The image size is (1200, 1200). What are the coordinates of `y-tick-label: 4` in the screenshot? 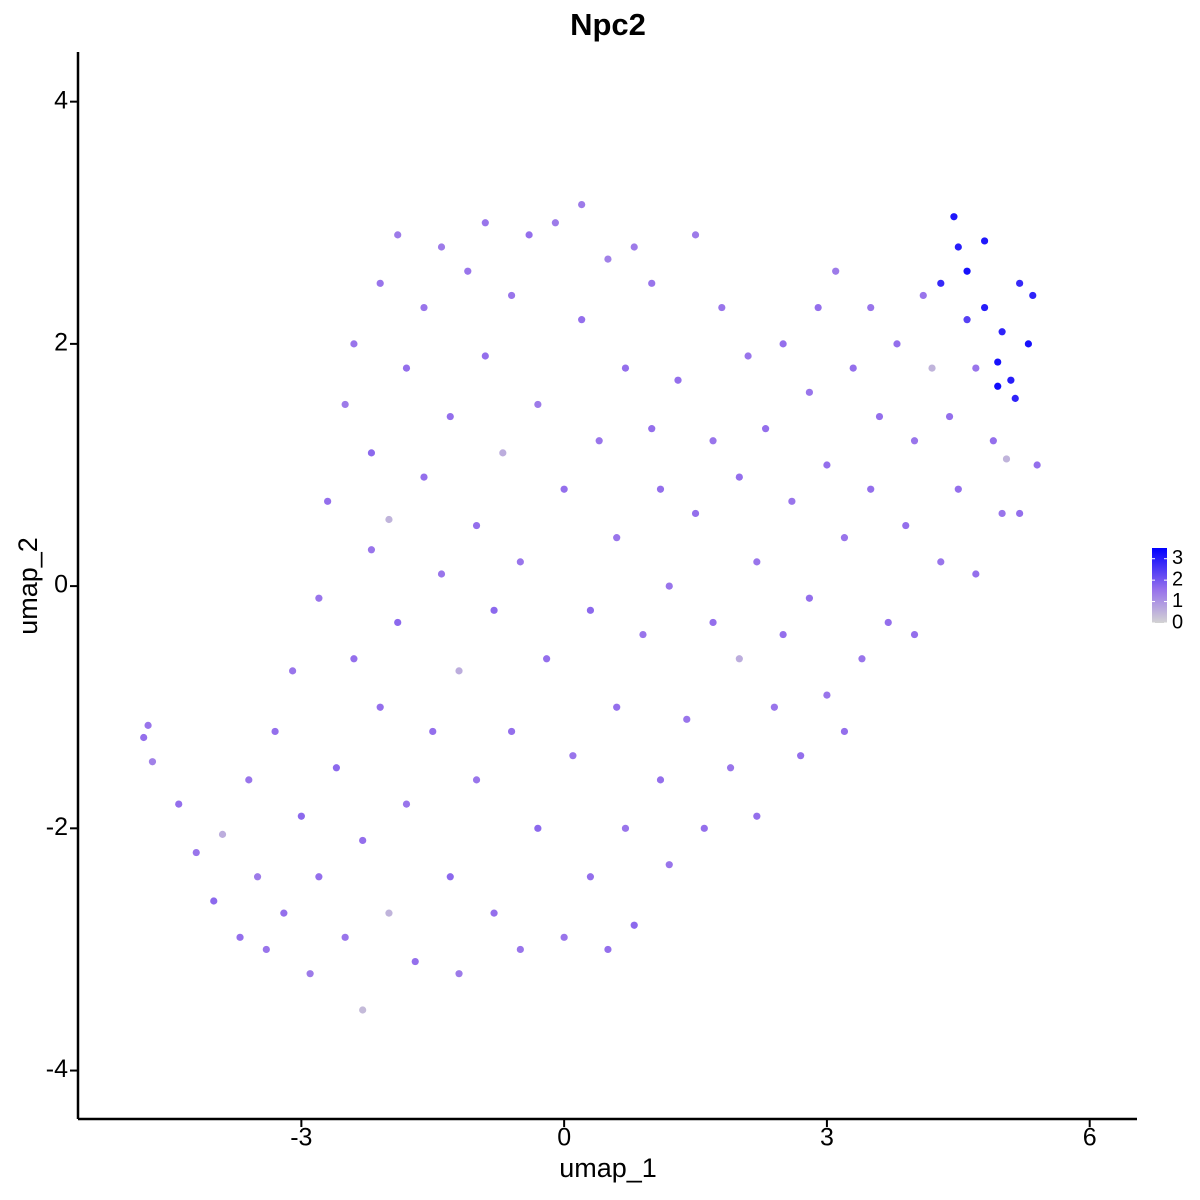 It's located at (61, 100).